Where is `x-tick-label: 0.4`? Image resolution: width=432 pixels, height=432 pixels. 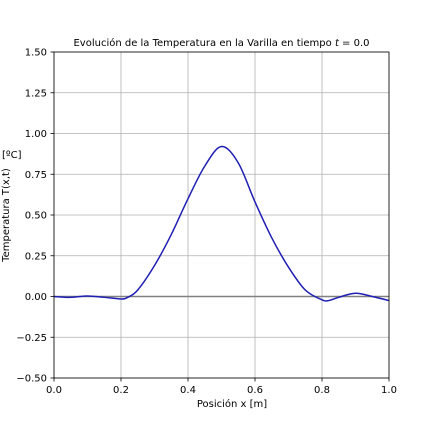 x-tick-label: 0.4 is located at coordinates (188, 390).